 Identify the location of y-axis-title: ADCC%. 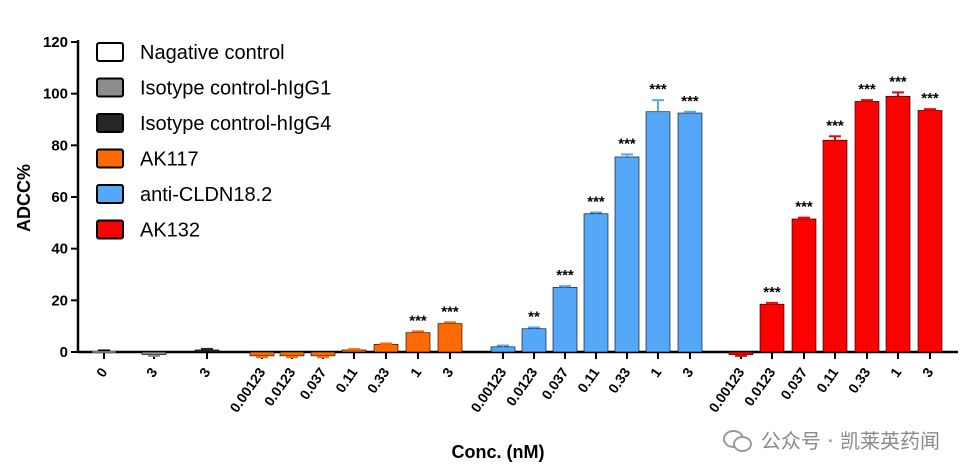
(24, 198).